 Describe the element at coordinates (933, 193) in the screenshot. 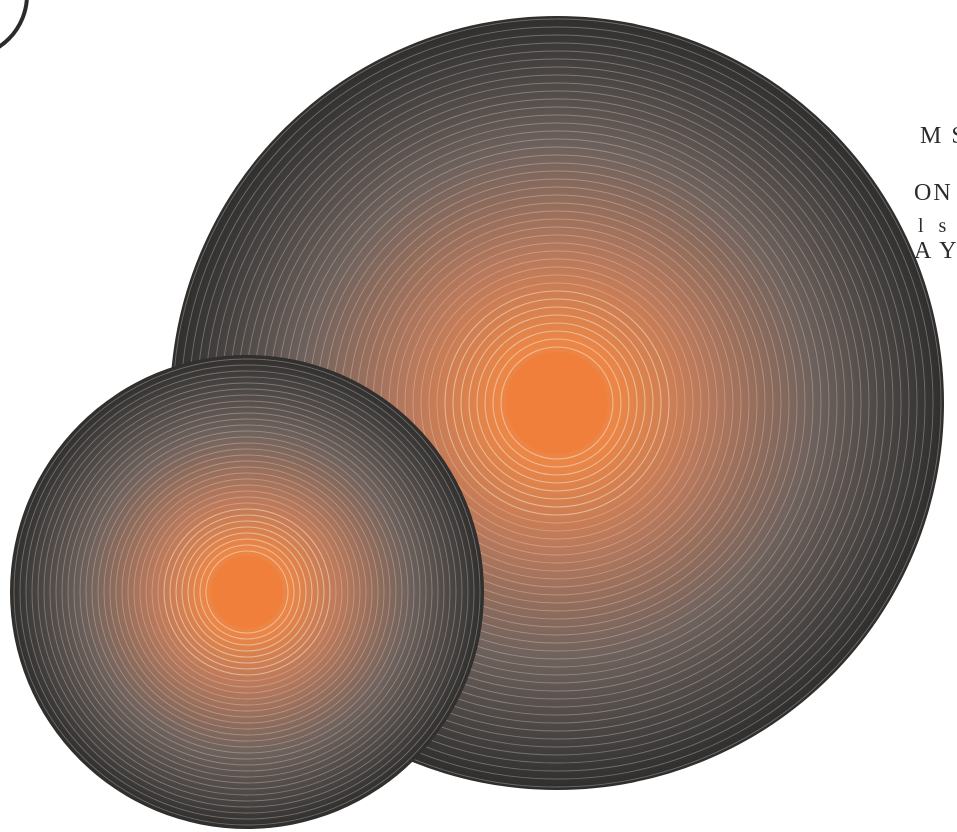

I see `partial-title-line-2: ON` at that location.